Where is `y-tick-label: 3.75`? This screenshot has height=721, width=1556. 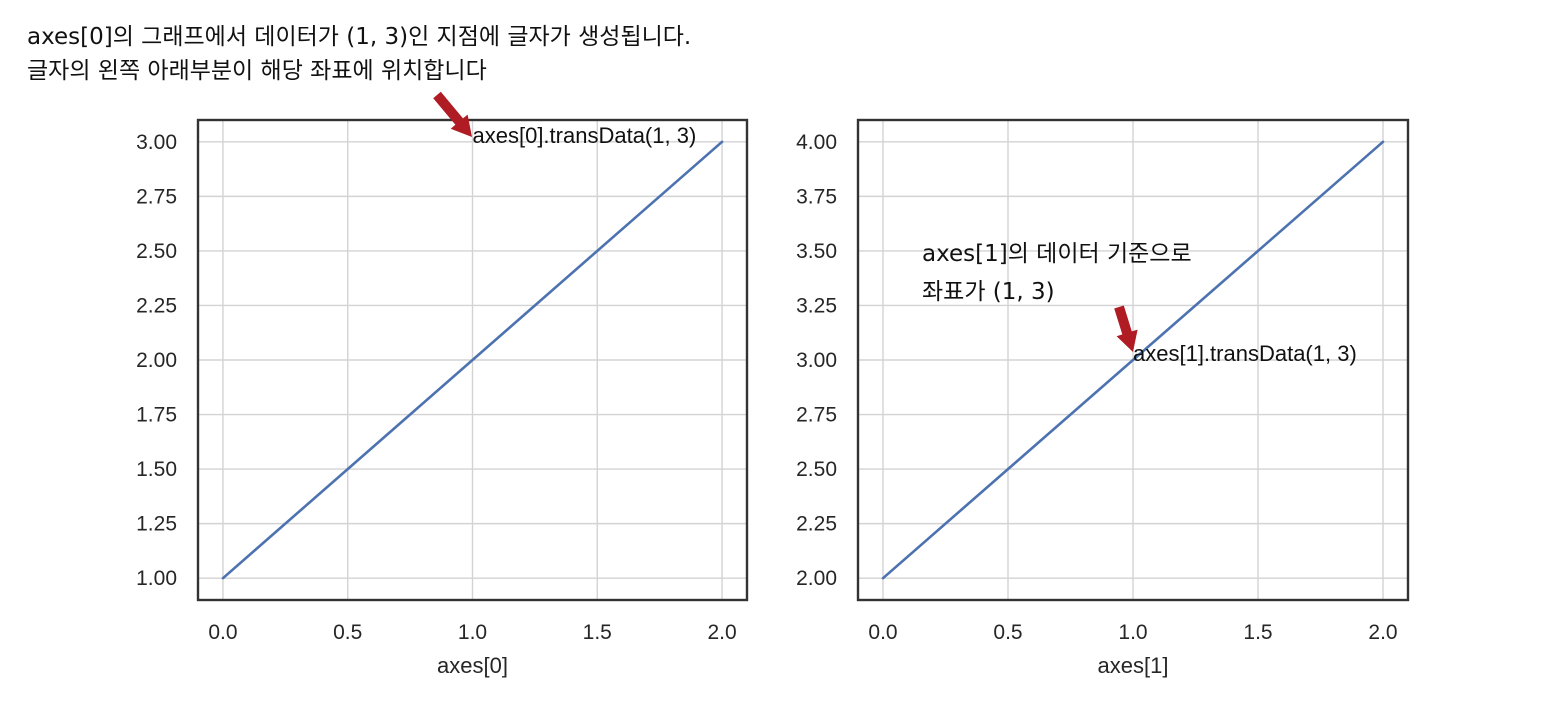 y-tick-label: 3.75 is located at coordinates (816, 196).